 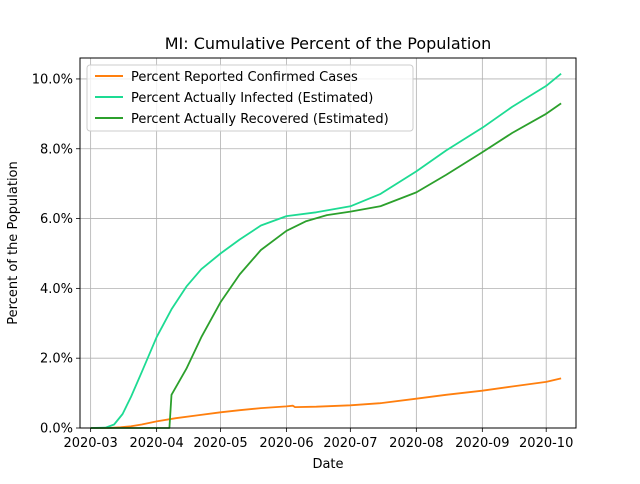 I want to click on x-axis-label: Date, so click(x=327, y=464).